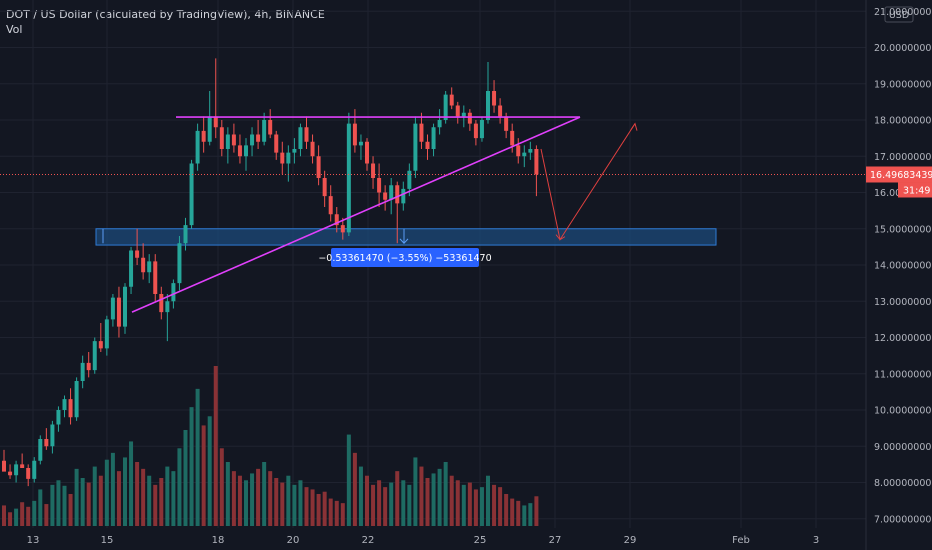  I want to click on price-tick-label: 9.00000000, so click(902, 447).